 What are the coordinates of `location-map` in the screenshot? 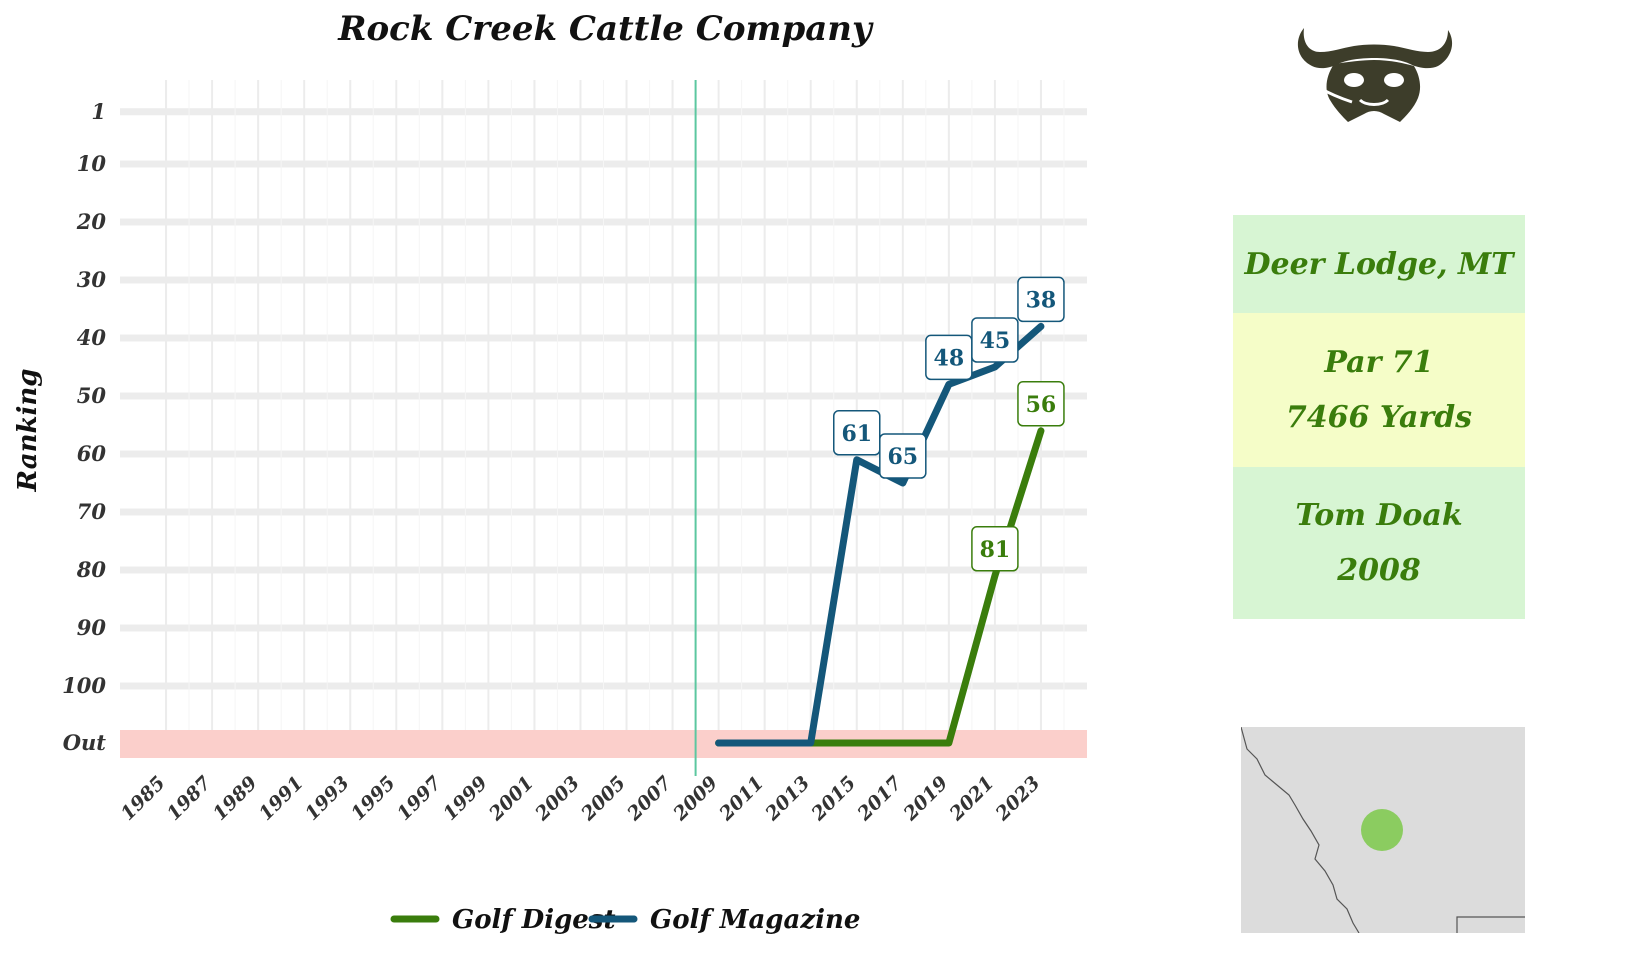 It's located at (1383, 830).